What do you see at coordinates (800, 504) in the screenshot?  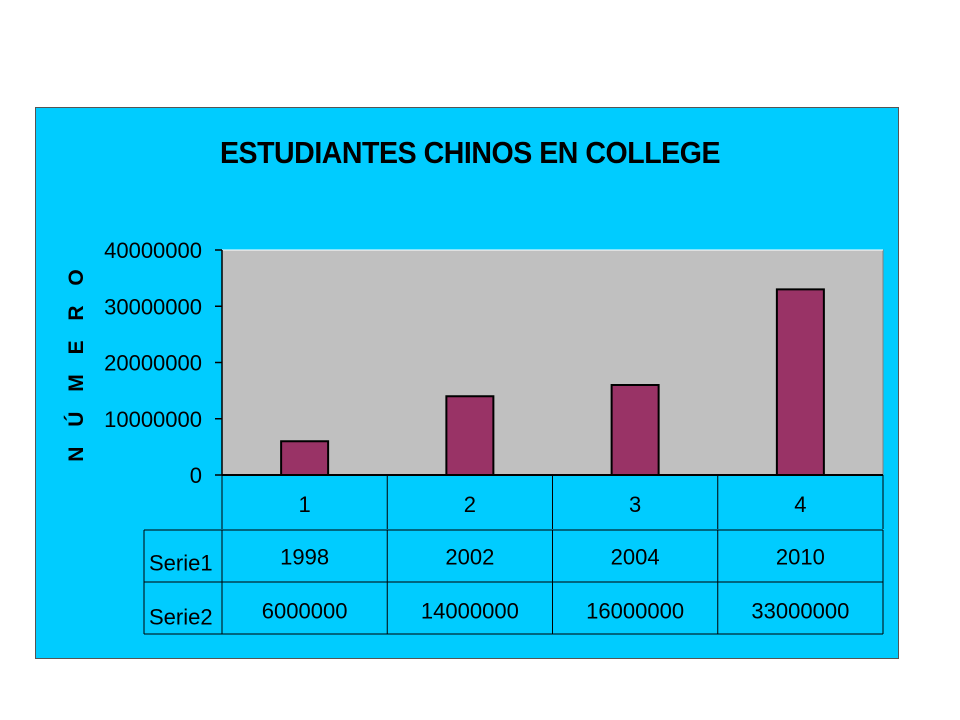 I see `x-tick-label: 4` at bounding box center [800, 504].